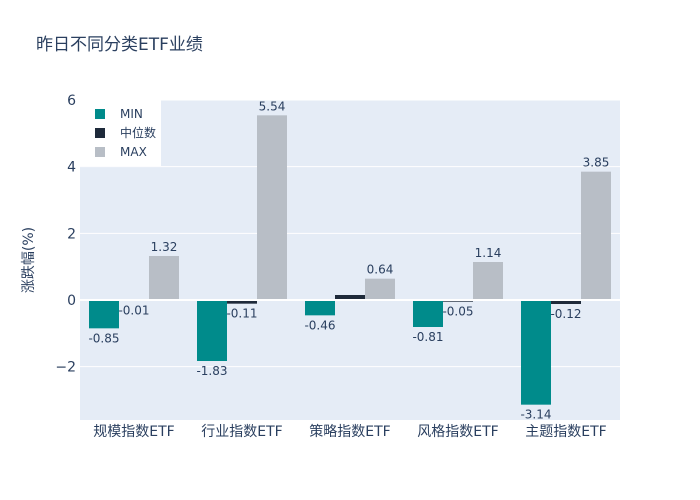 This screenshot has width=700, height=500. I want to click on data-label: 5.54, so click(272, 106).